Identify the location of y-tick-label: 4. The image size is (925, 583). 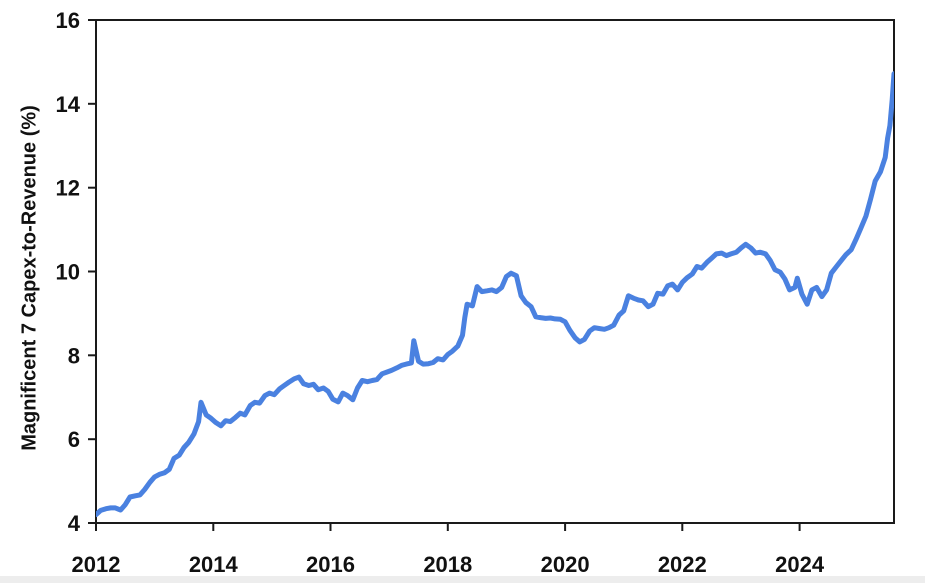
(74, 523).